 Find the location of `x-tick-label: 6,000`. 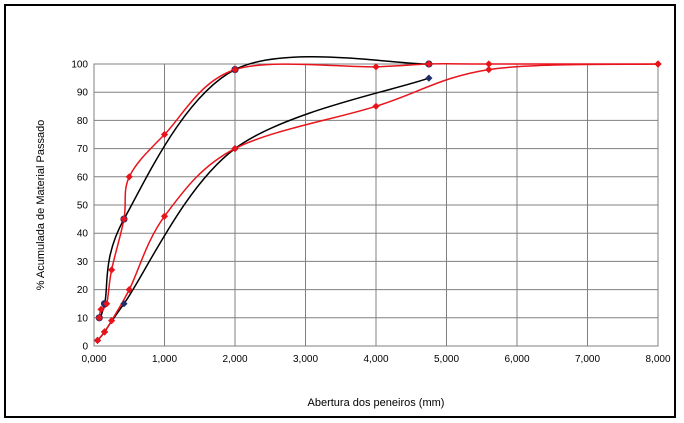

x-tick-label: 6,000 is located at coordinates (516, 359).